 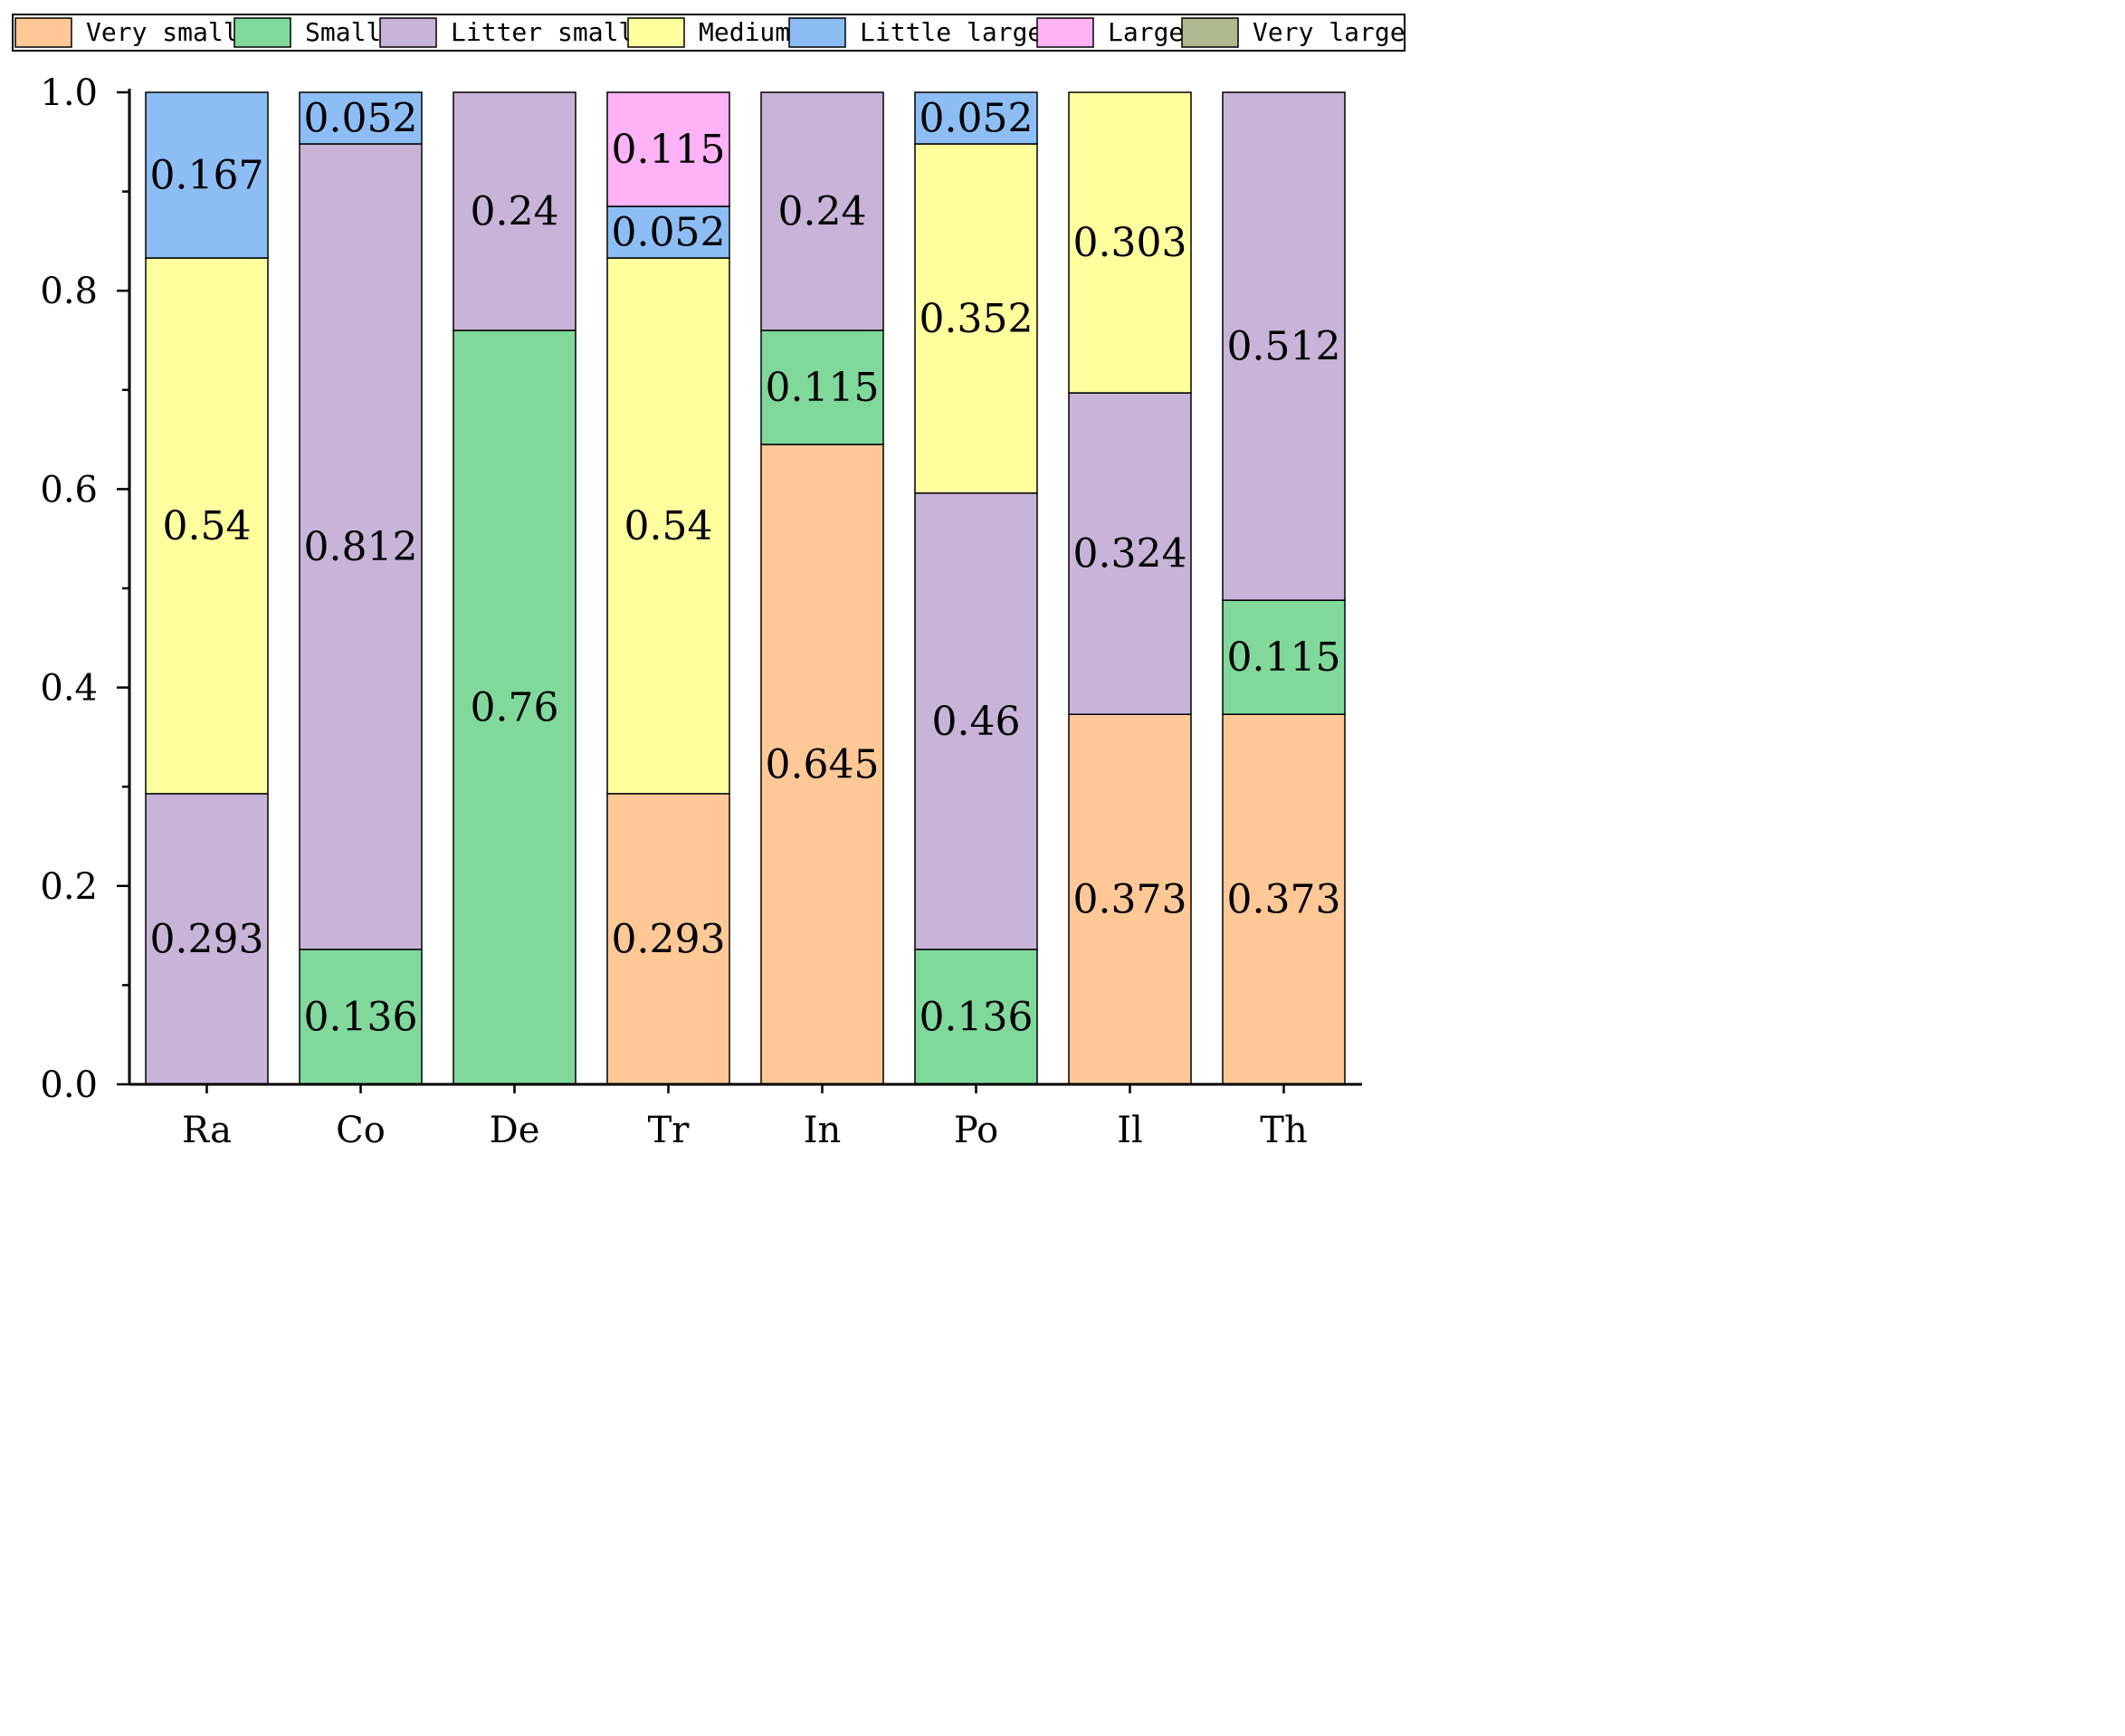 What do you see at coordinates (1130, 1130) in the screenshot?
I see `x-category-label-il: Il` at bounding box center [1130, 1130].